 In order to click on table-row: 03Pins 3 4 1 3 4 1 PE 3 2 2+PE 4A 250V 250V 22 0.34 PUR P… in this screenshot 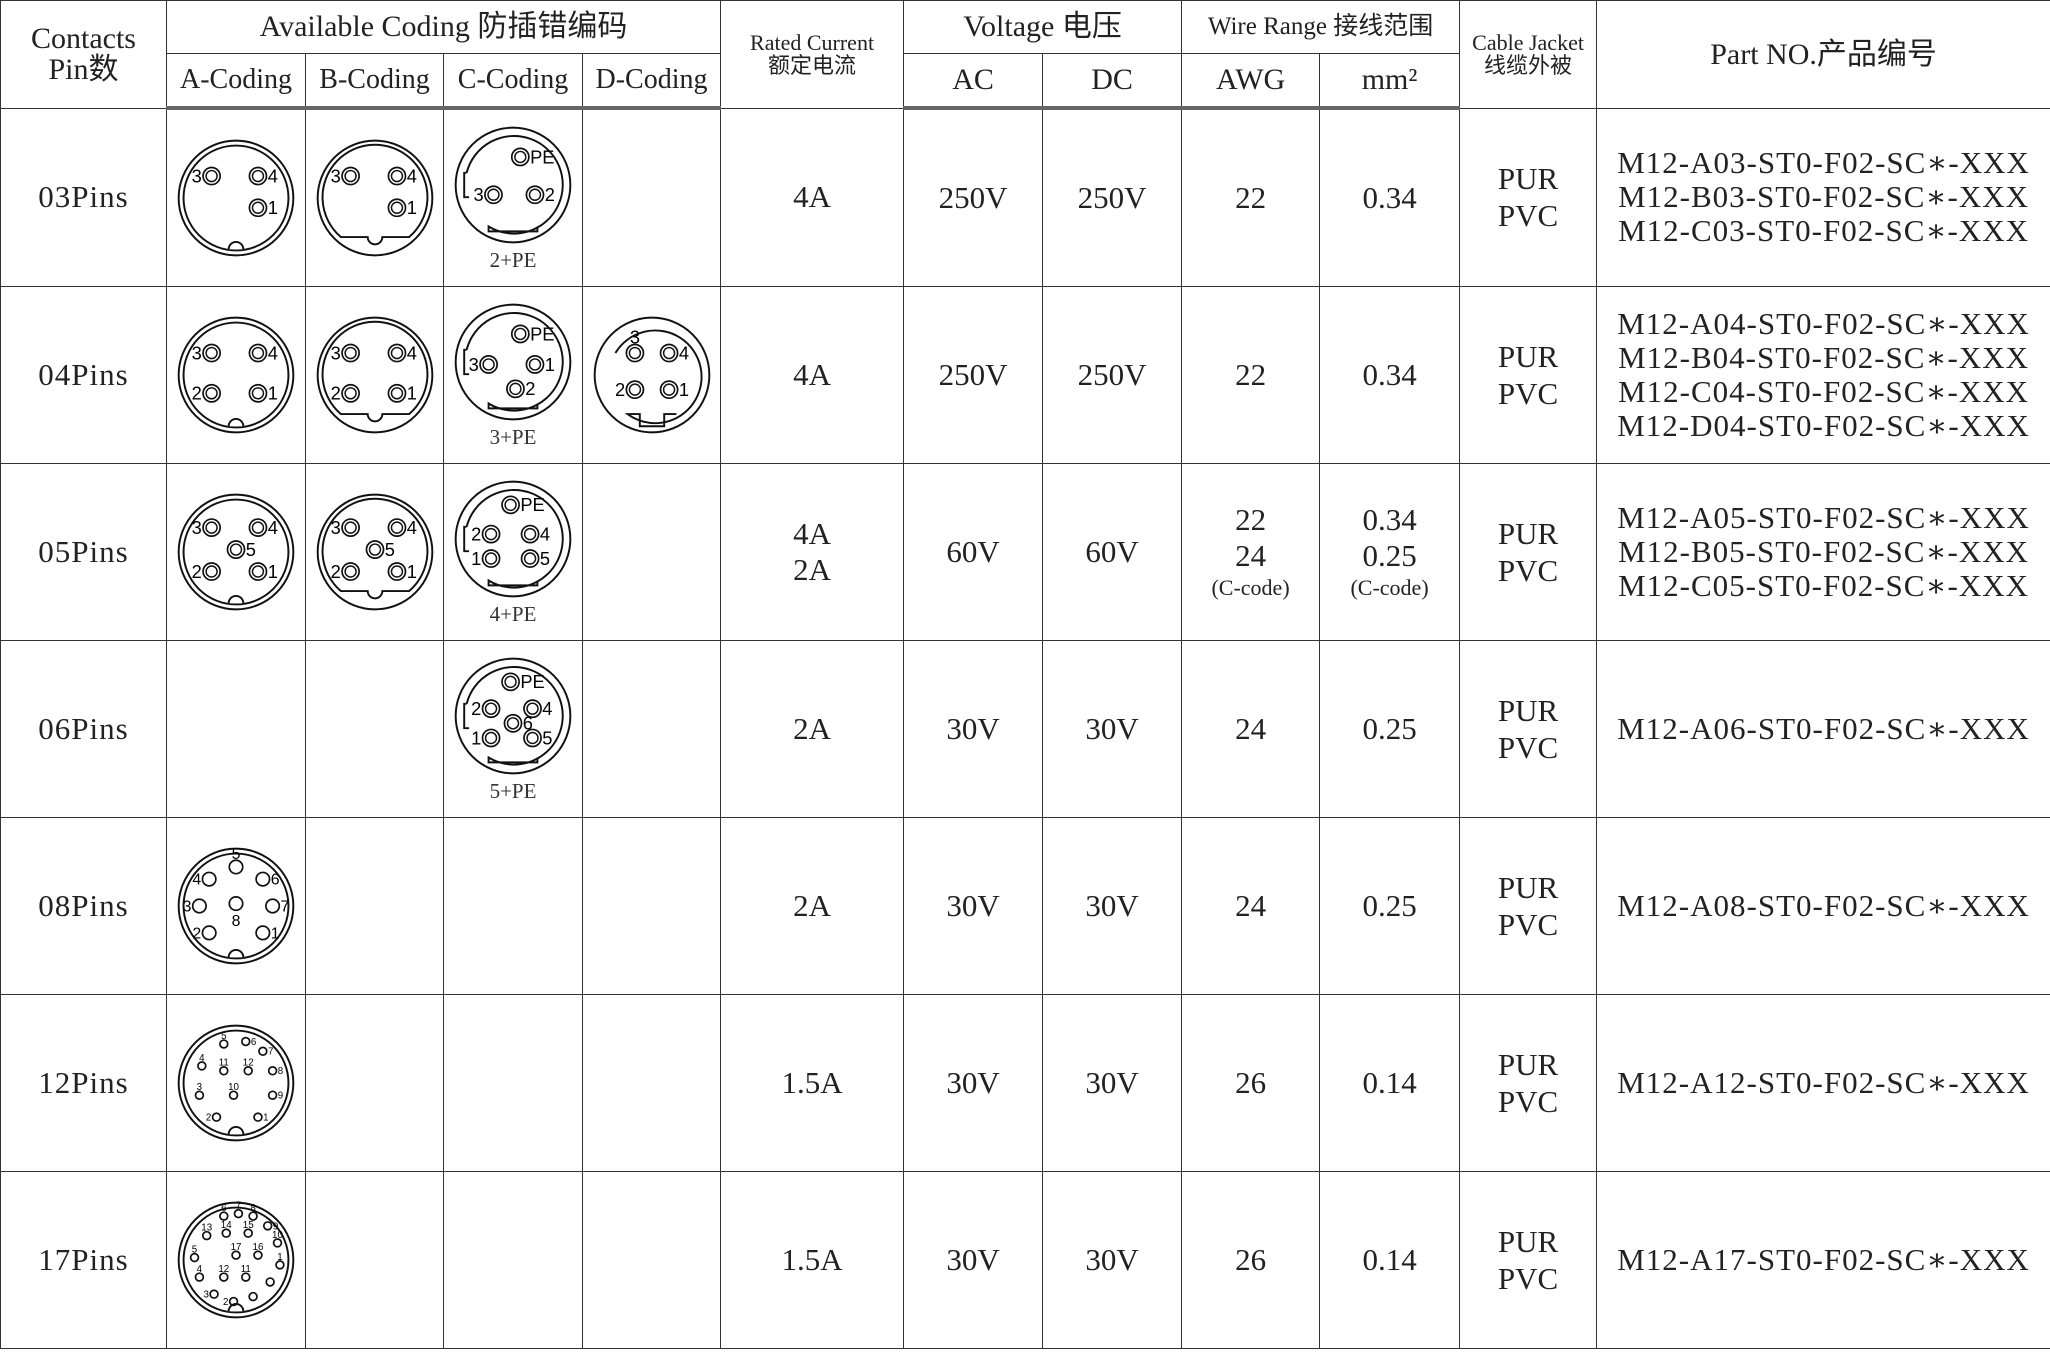, I will do `click(1025, 197)`.